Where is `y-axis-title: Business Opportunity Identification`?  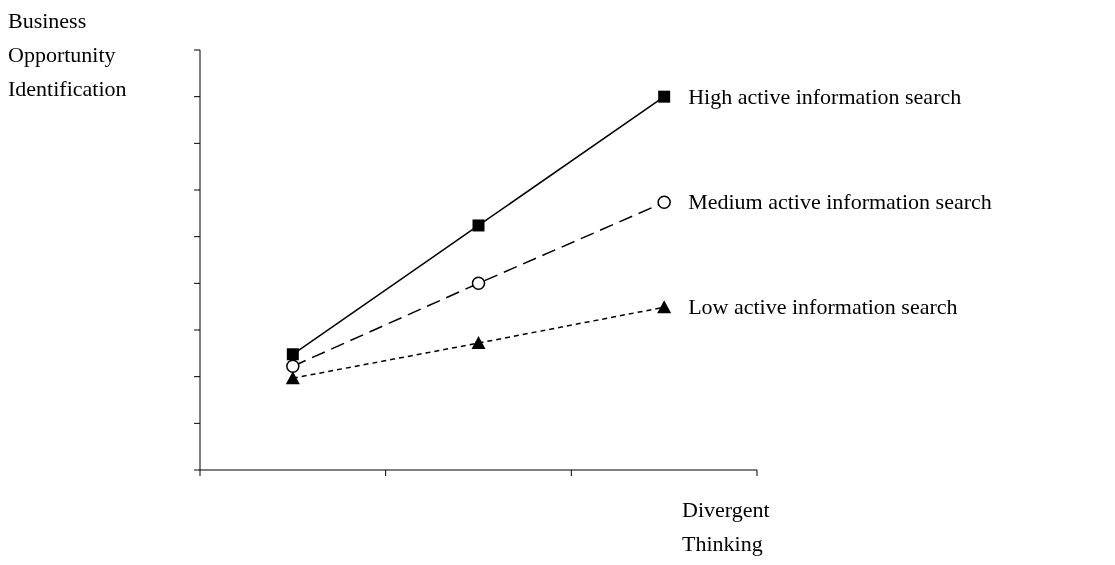 y-axis-title: Business Opportunity Identification is located at coordinates (68, 55).